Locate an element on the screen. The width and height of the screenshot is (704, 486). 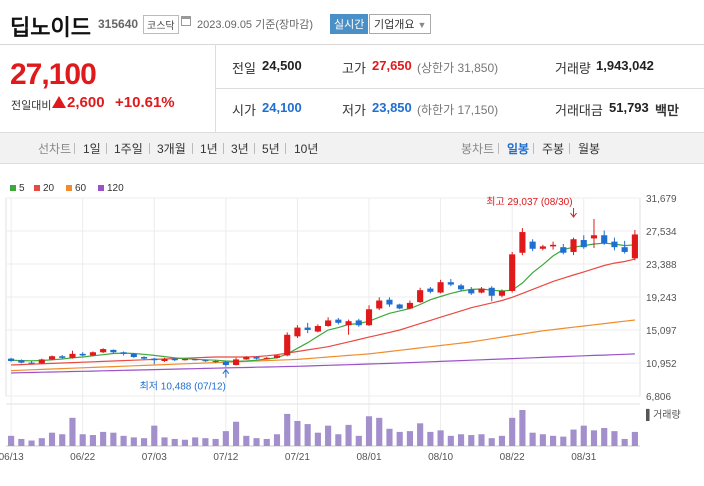
period-1d: 1일 is located at coordinates (92, 149).